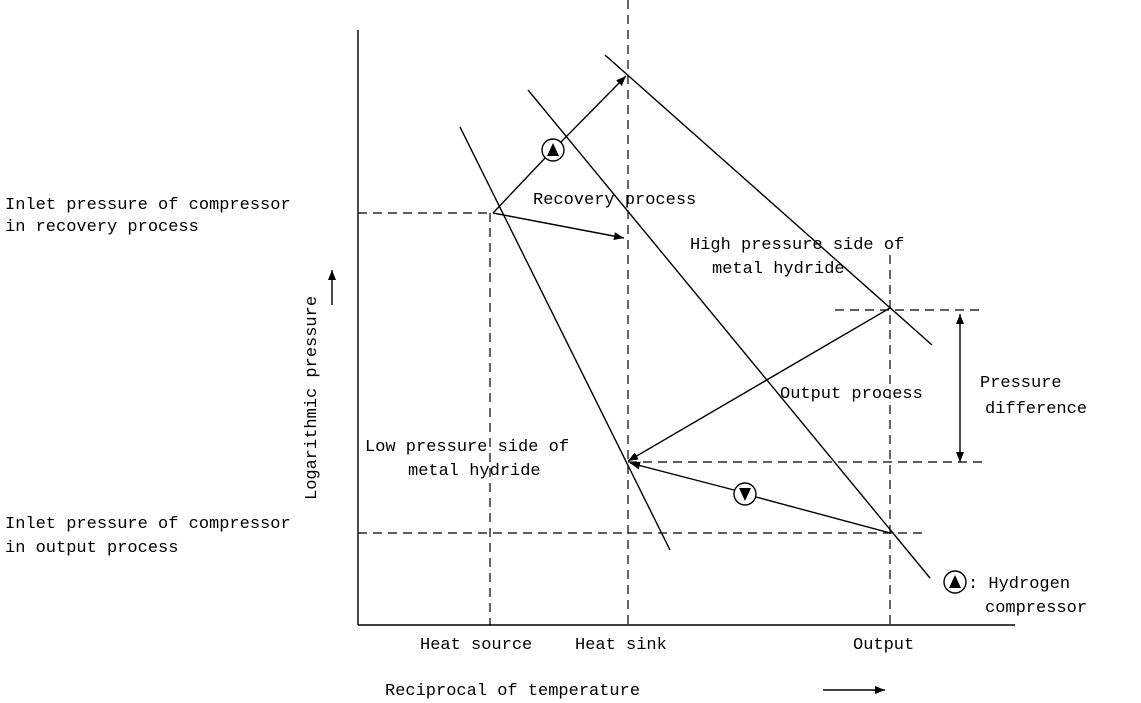  What do you see at coordinates (1036, 409) in the screenshot?
I see `label: difference` at bounding box center [1036, 409].